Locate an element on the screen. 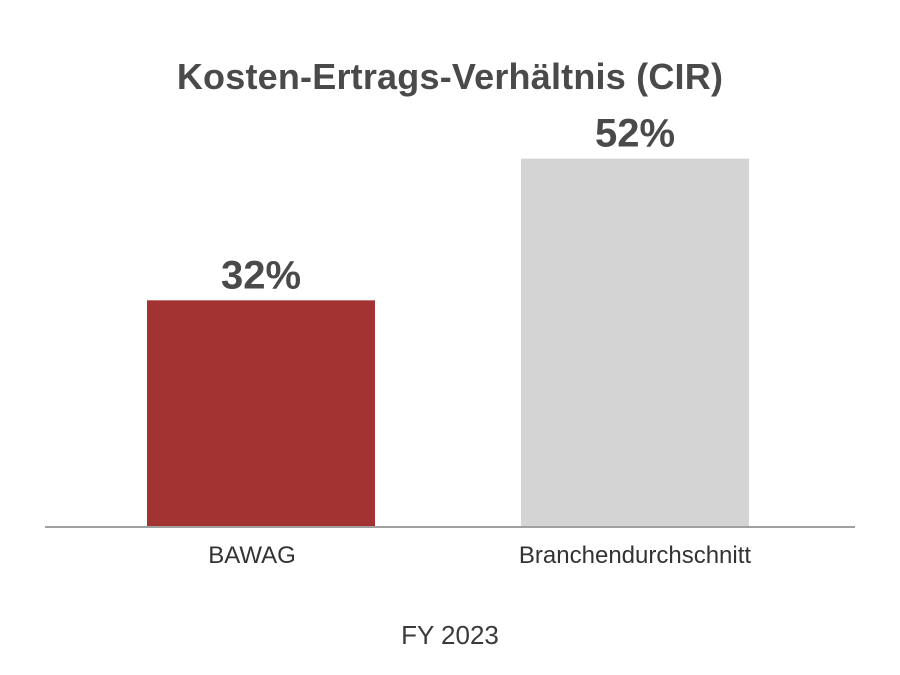 This screenshot has height=675, width=900. bar-branchendurchschnitt is located at coordinates (635, 342).